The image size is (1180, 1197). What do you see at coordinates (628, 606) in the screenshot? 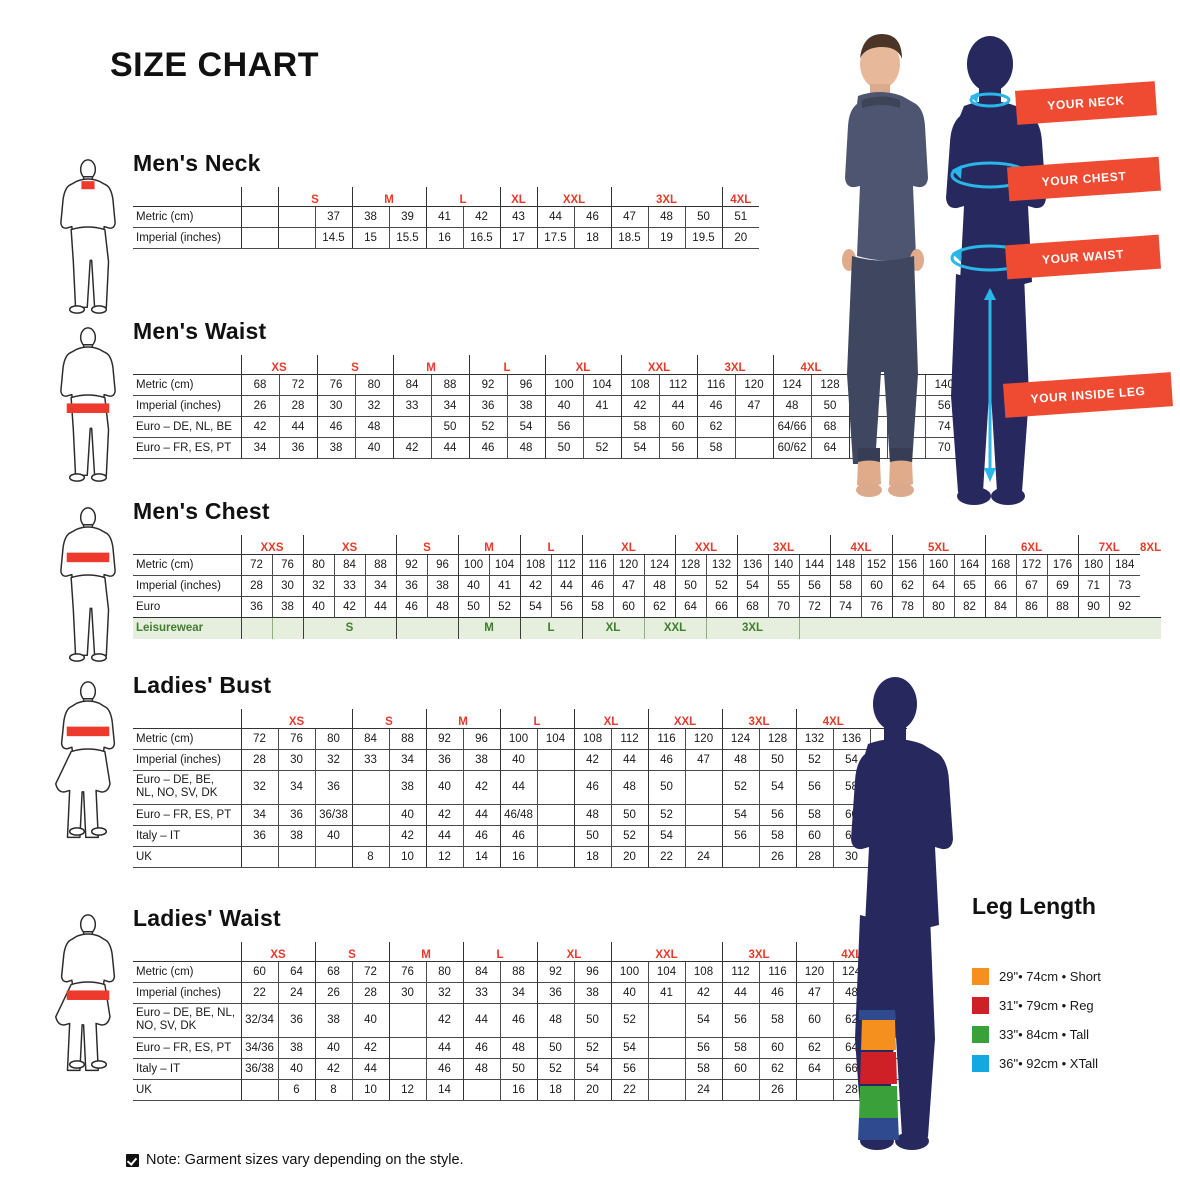
I see `cell: 60` at bounding box center [628, 606].